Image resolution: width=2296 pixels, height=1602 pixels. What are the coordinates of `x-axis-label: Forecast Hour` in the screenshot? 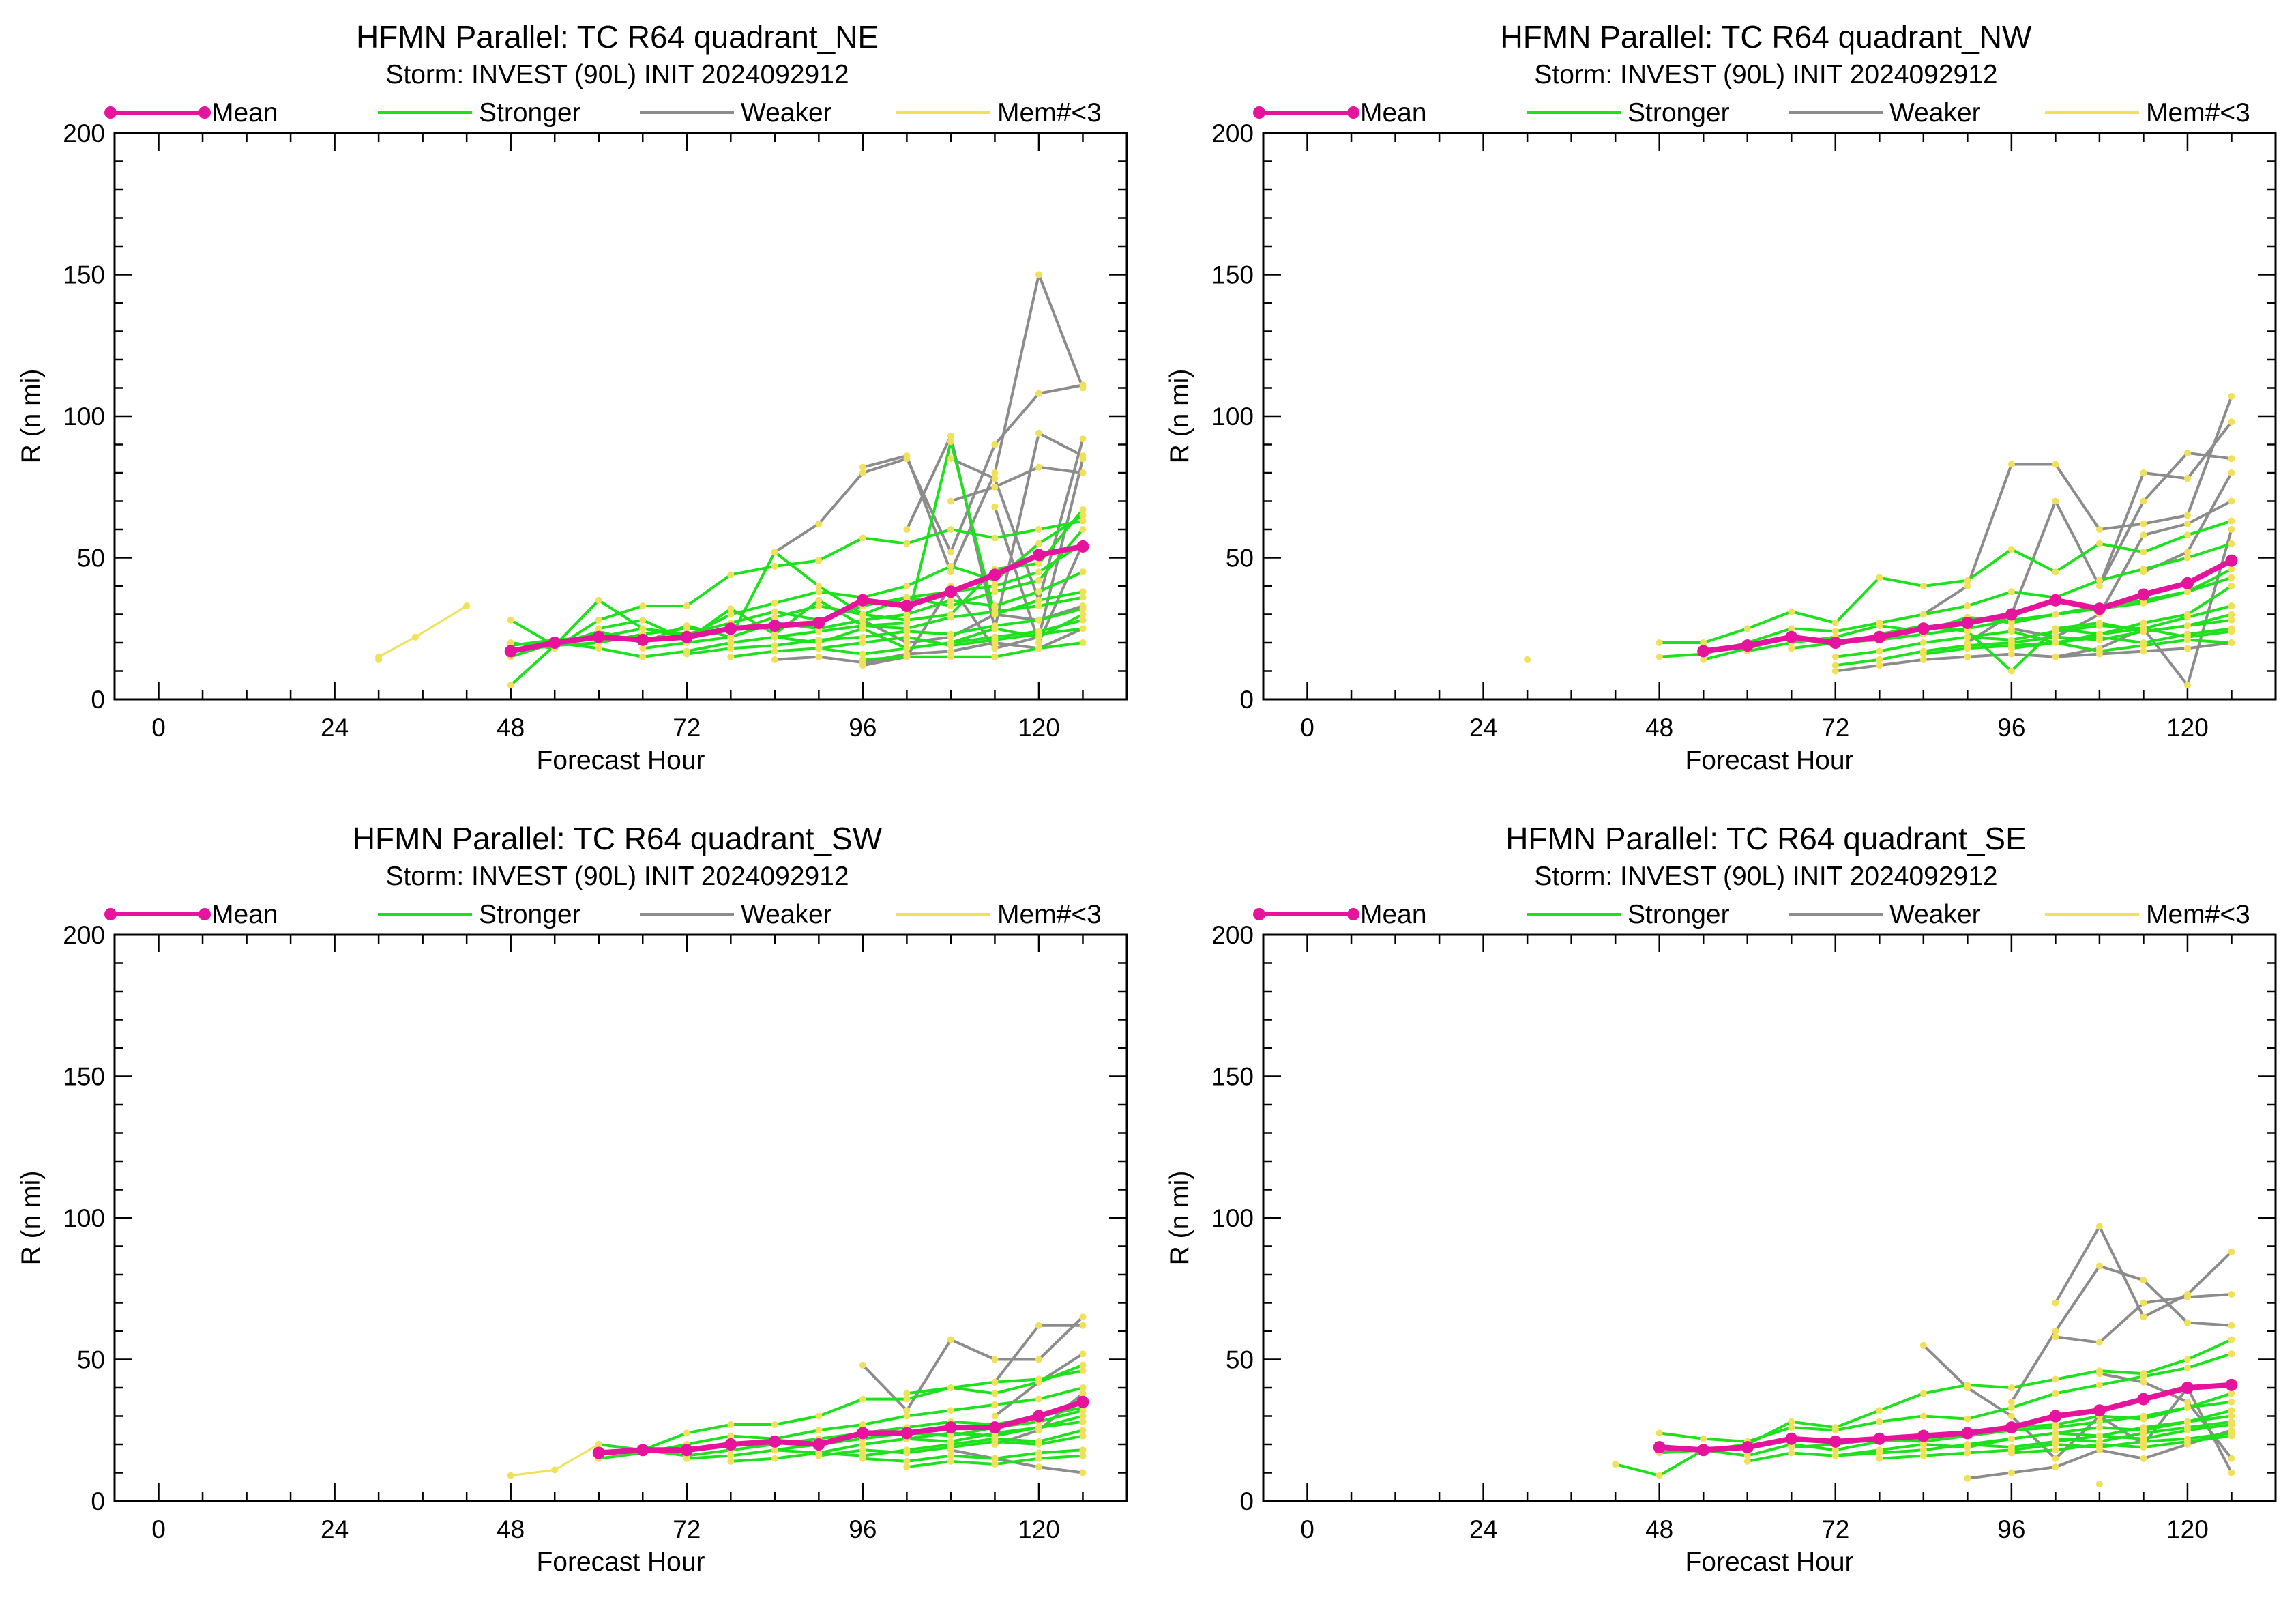 It's located at (1769, 760).